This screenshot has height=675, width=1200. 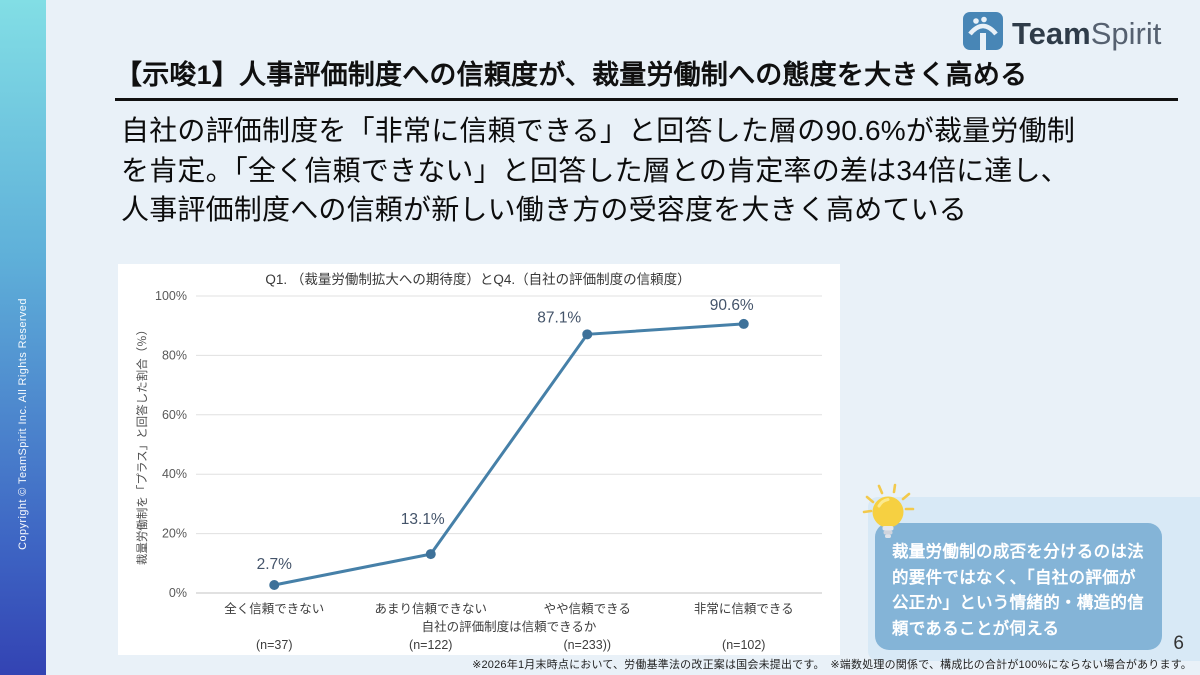 What do you see at coordinates (743, 645) in the screenshot?
I see `svg-text: (n=102)` at bounding box center [743, 645].